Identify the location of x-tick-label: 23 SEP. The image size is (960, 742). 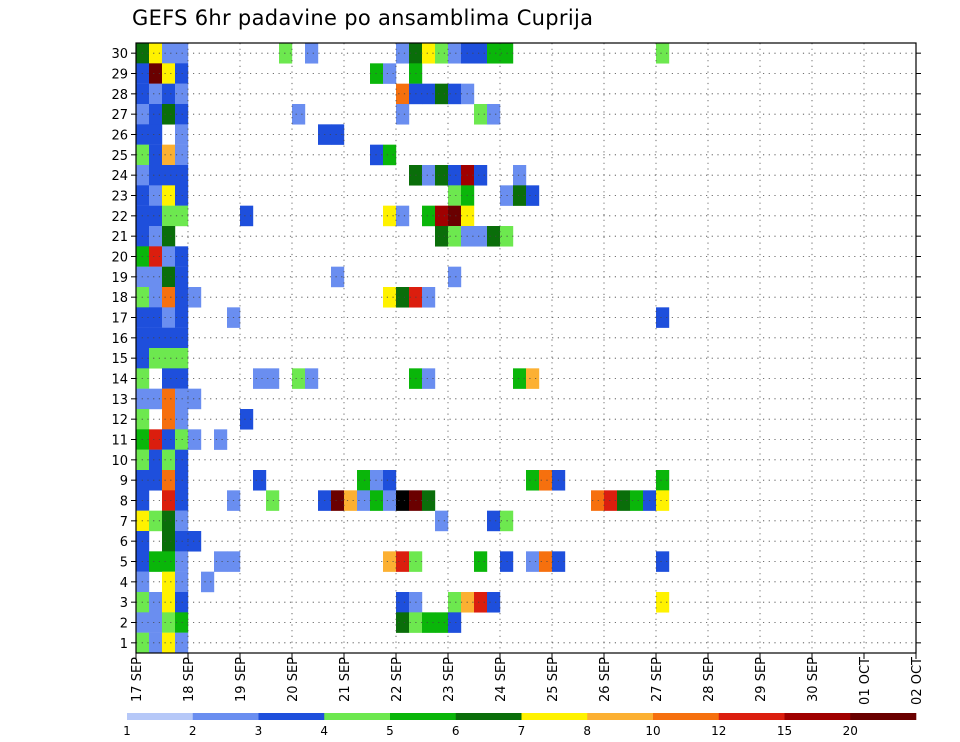
(449, 679).